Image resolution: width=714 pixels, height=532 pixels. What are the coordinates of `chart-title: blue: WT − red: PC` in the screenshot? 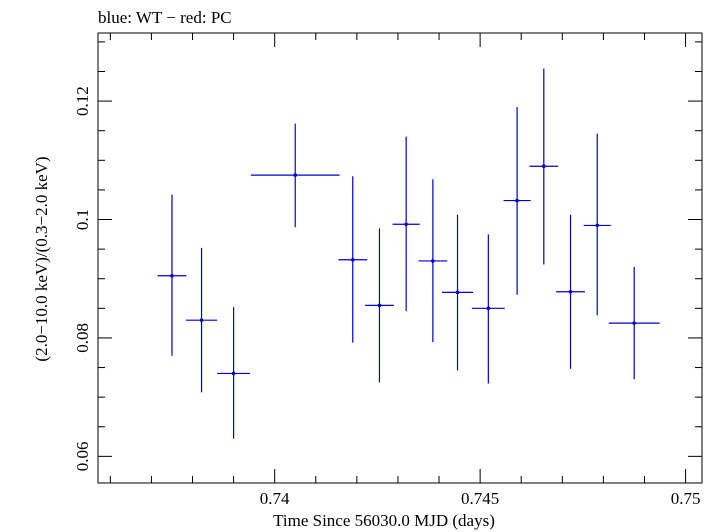 It's located at (165, 17).